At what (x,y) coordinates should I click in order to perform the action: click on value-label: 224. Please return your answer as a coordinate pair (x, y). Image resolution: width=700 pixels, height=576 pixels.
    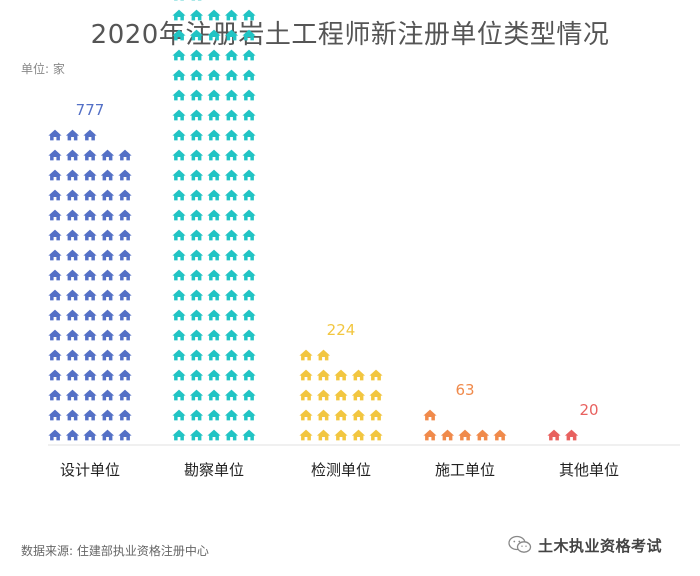
    Looking at the image, I should click on (341, 330).